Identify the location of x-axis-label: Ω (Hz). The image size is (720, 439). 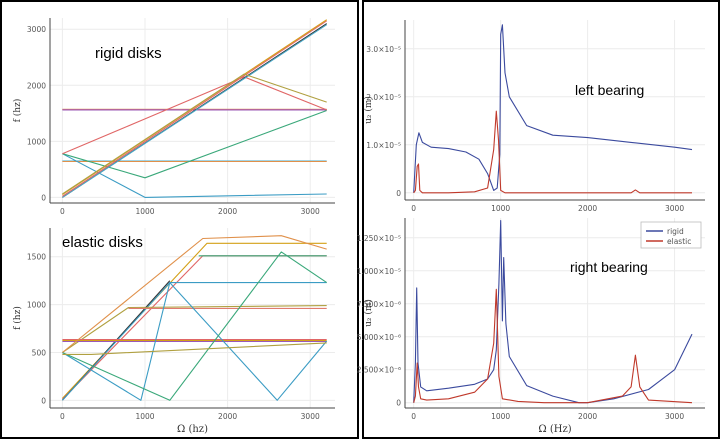
(554, 429).